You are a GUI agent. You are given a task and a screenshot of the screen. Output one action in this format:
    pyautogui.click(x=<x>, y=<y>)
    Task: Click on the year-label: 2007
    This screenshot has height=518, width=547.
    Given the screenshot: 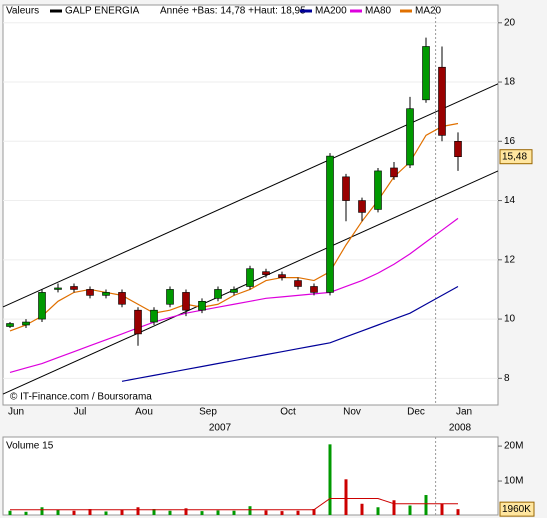 What is the action you would take?
    pyautogui.click(x=220, y=428)
    